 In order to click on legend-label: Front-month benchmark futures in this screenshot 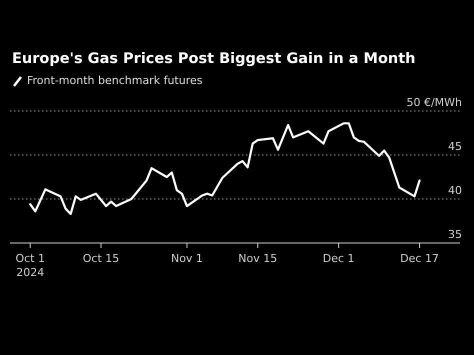, I will do `click(115, 80)`.